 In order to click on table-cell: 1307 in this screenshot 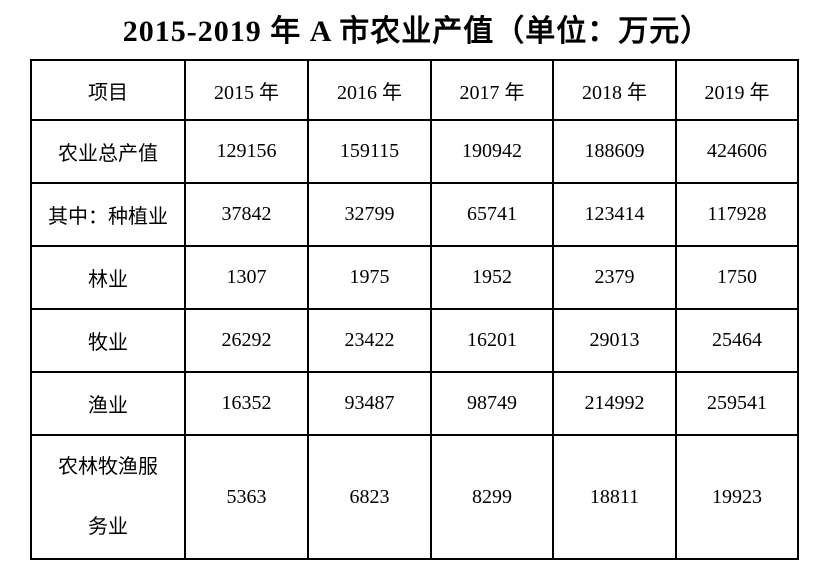, I will do `click(246, 277)`.